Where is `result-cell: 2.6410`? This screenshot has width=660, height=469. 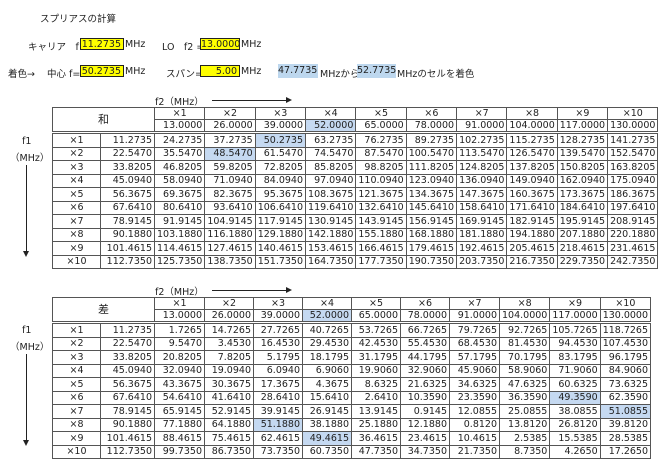 result-cell: 2.6410 is located at coordinates (376, 397).